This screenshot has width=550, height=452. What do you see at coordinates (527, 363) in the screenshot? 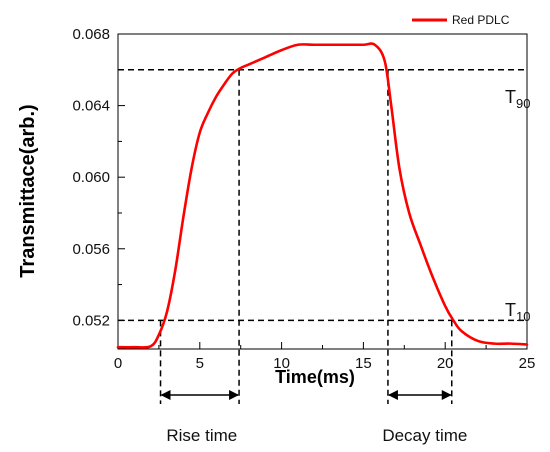
I see `x-tick-label-5: 25` at bounding box center [527, 363].